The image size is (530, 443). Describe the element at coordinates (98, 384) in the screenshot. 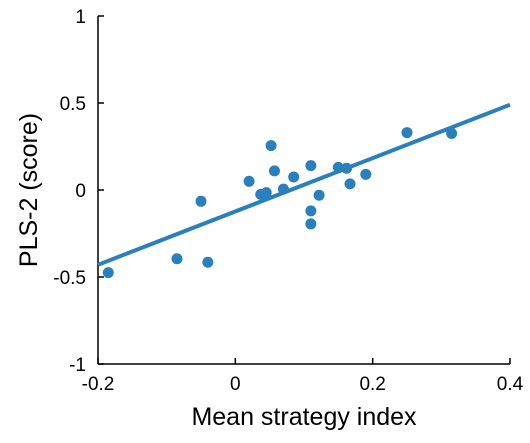

I see `x-tick-label: -0.2` at that location.